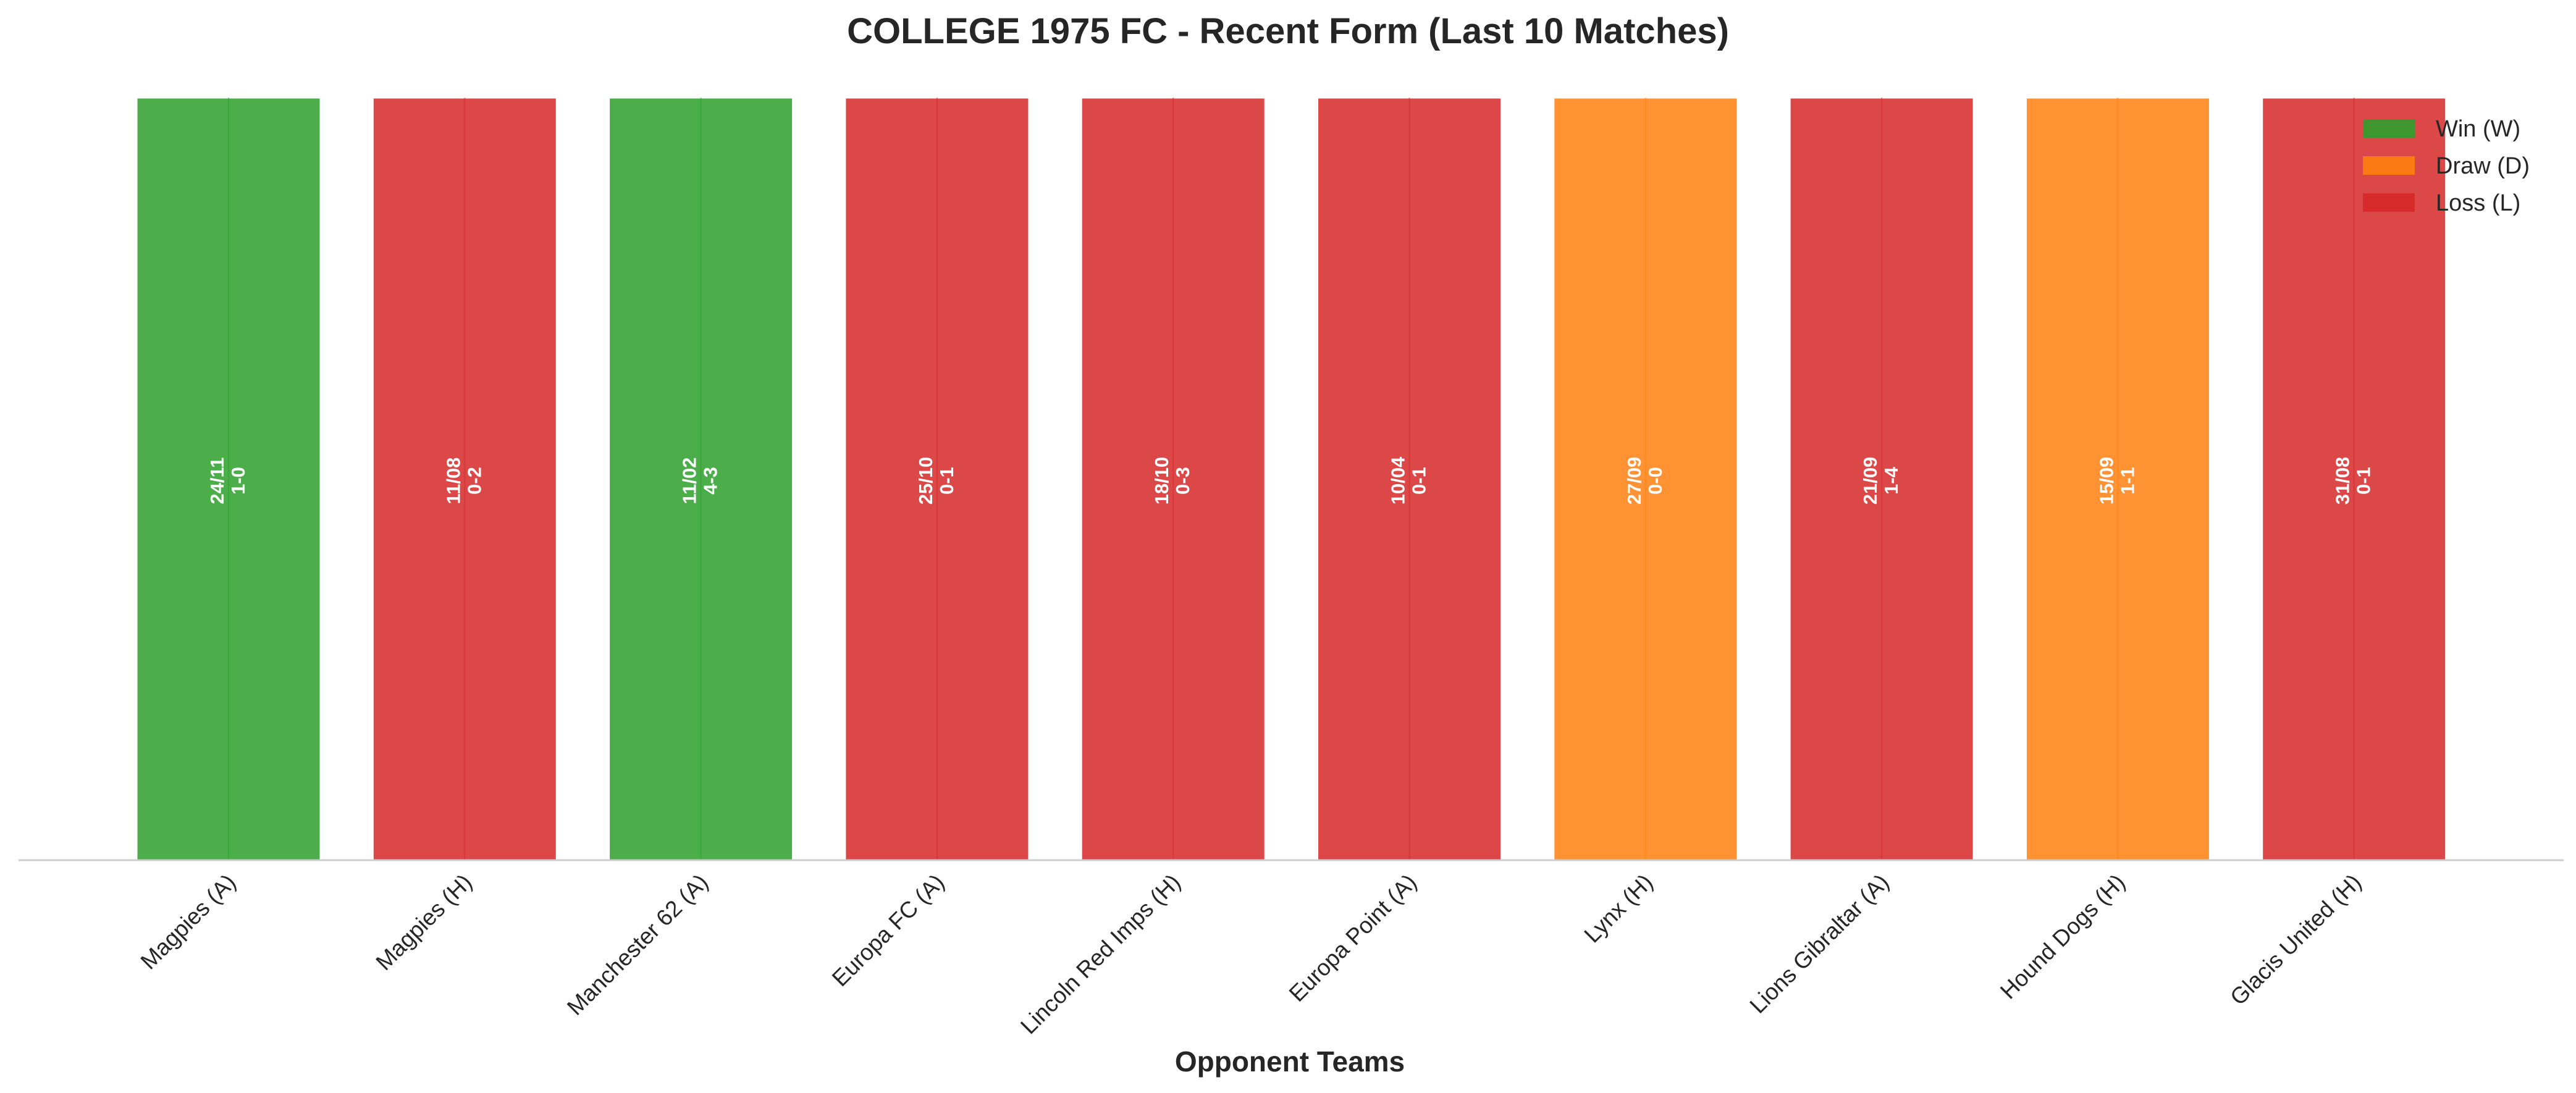  What do you see at coordinates (1819, 943) in the screenshot?
I see `x-tick-label: Lions Gibraltar (A)` at bounding box center [1819, 943].